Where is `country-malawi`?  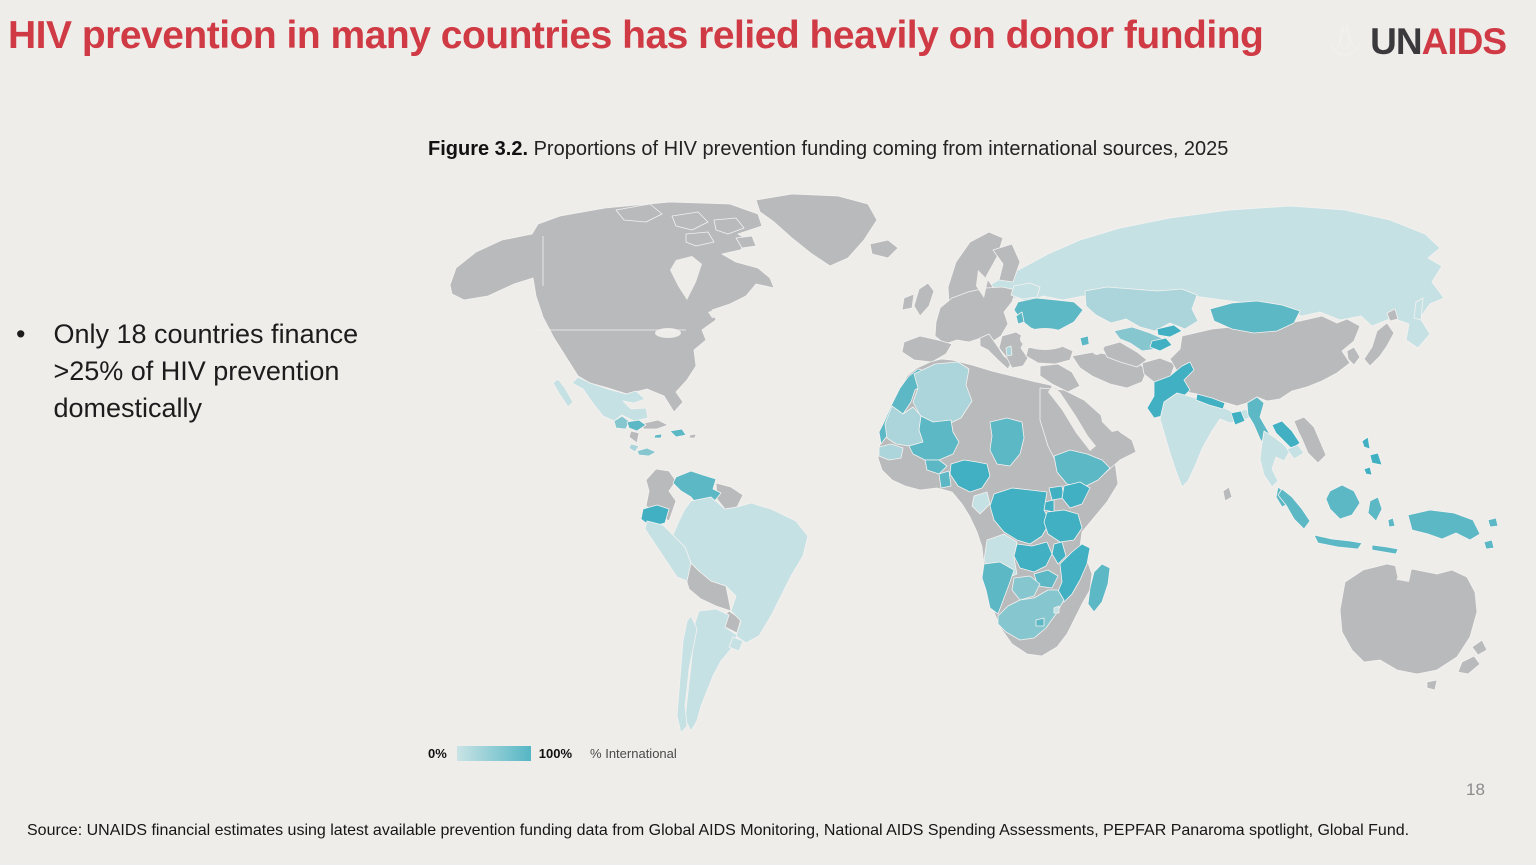
country-malawi is located at coordinates (1059, 553).